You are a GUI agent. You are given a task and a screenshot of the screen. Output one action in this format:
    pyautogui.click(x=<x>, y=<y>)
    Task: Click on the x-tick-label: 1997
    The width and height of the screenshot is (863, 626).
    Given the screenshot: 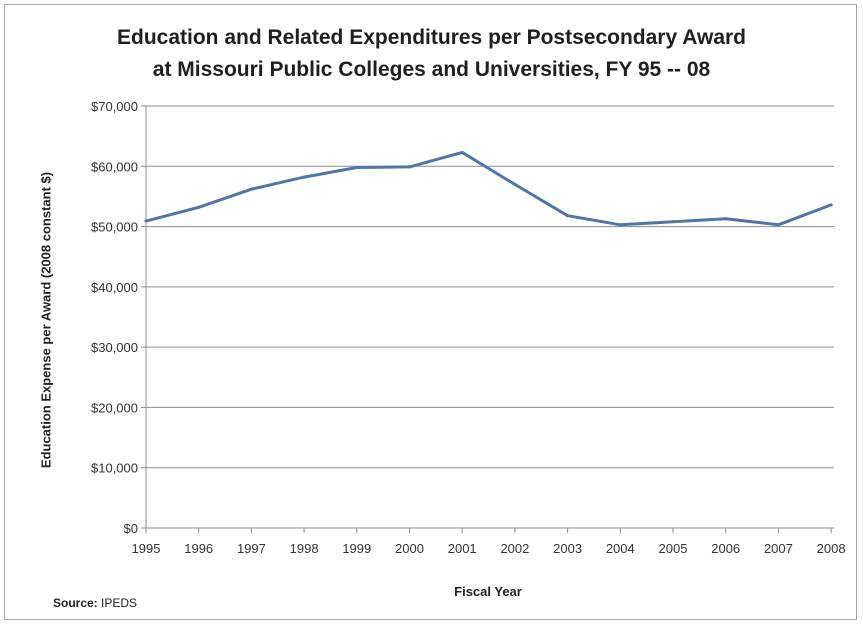 What is the action you would take?
    pyautogui.click(x=251, y=548)
    